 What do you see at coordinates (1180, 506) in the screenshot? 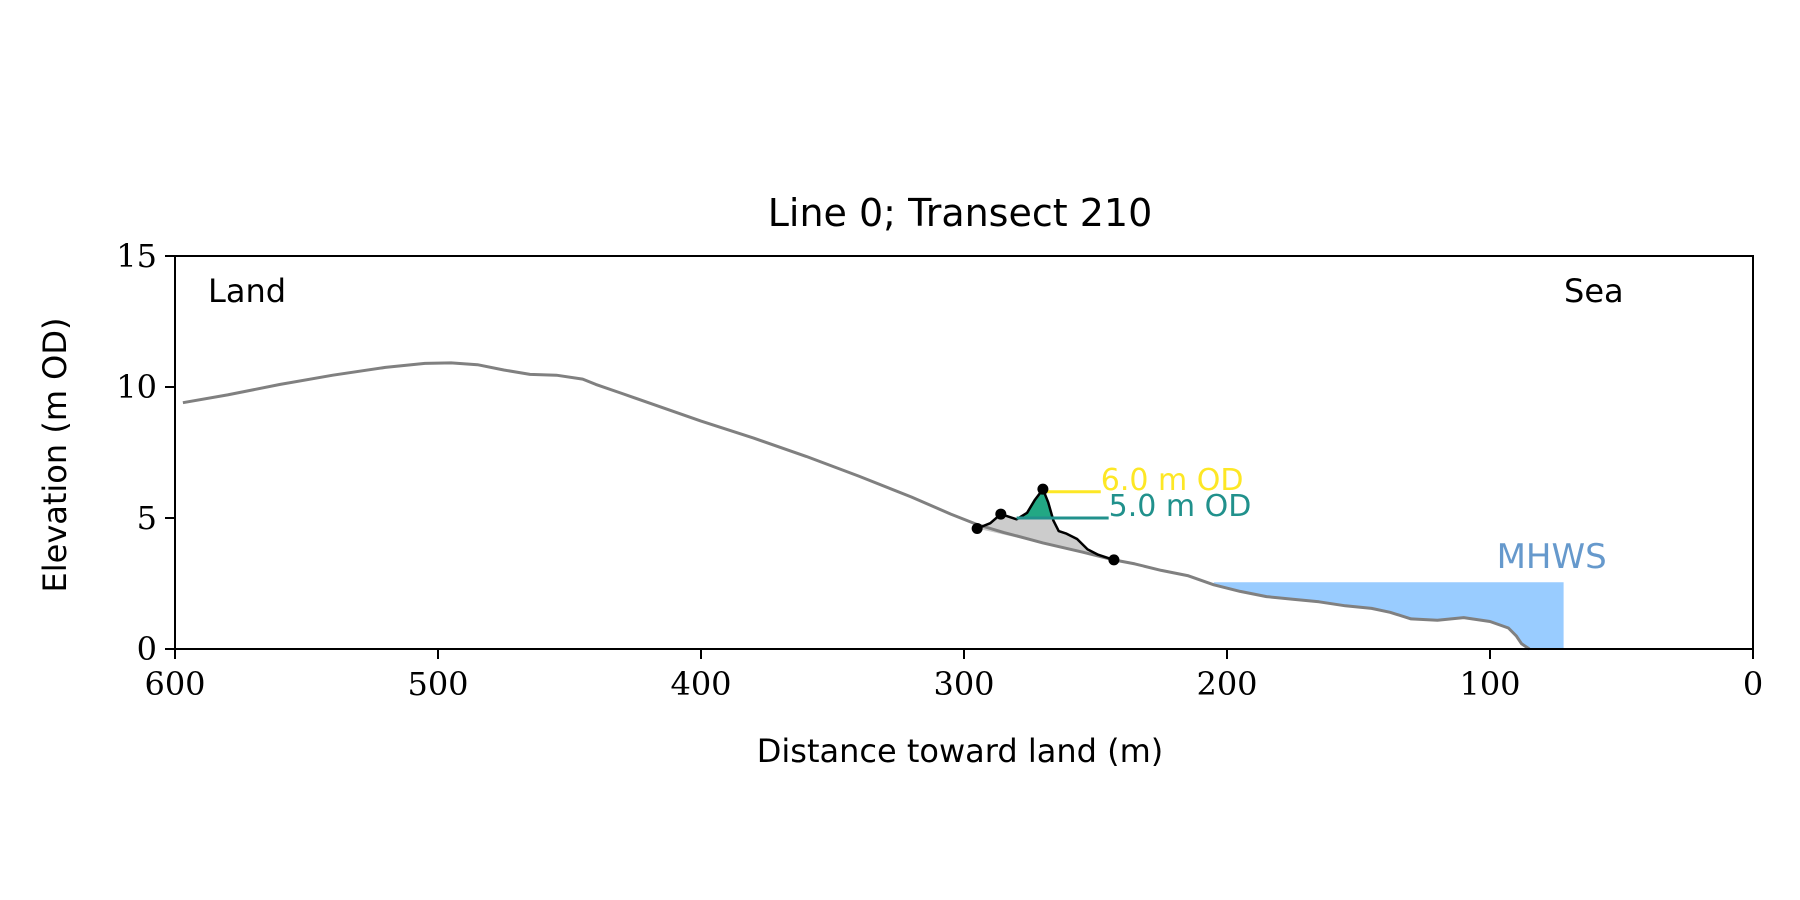
I see `level-label-1: 5.0 m OD` at bounding box center [1180, 506].